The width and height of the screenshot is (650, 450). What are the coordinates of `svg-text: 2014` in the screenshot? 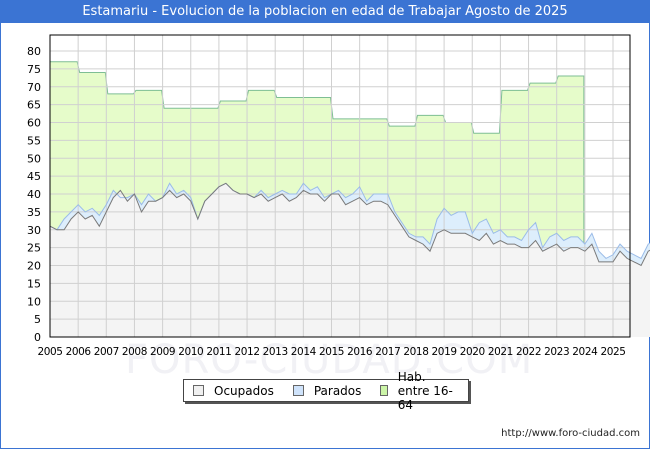 It's located at (304, 352).